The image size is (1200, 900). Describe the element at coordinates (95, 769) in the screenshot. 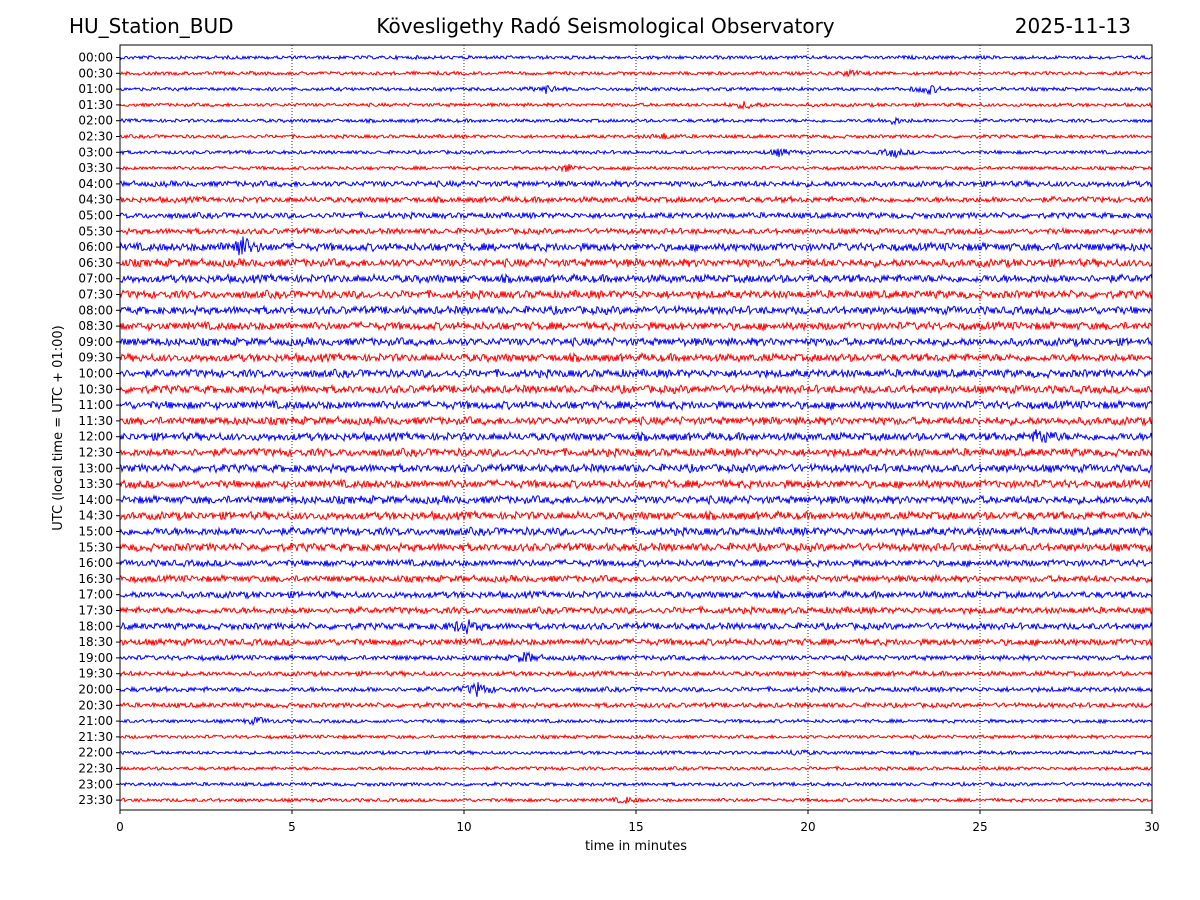

I see `y-tick-label: 22:30` at that location.